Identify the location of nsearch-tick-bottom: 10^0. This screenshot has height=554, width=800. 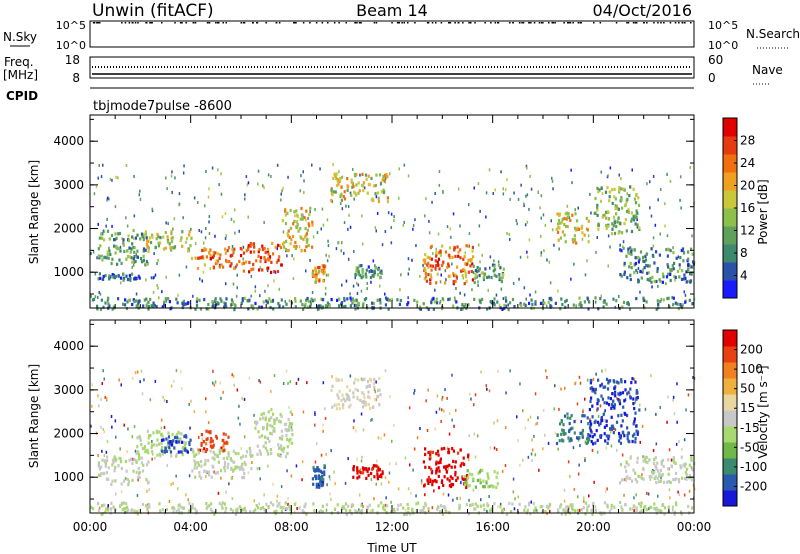
(723, 45).